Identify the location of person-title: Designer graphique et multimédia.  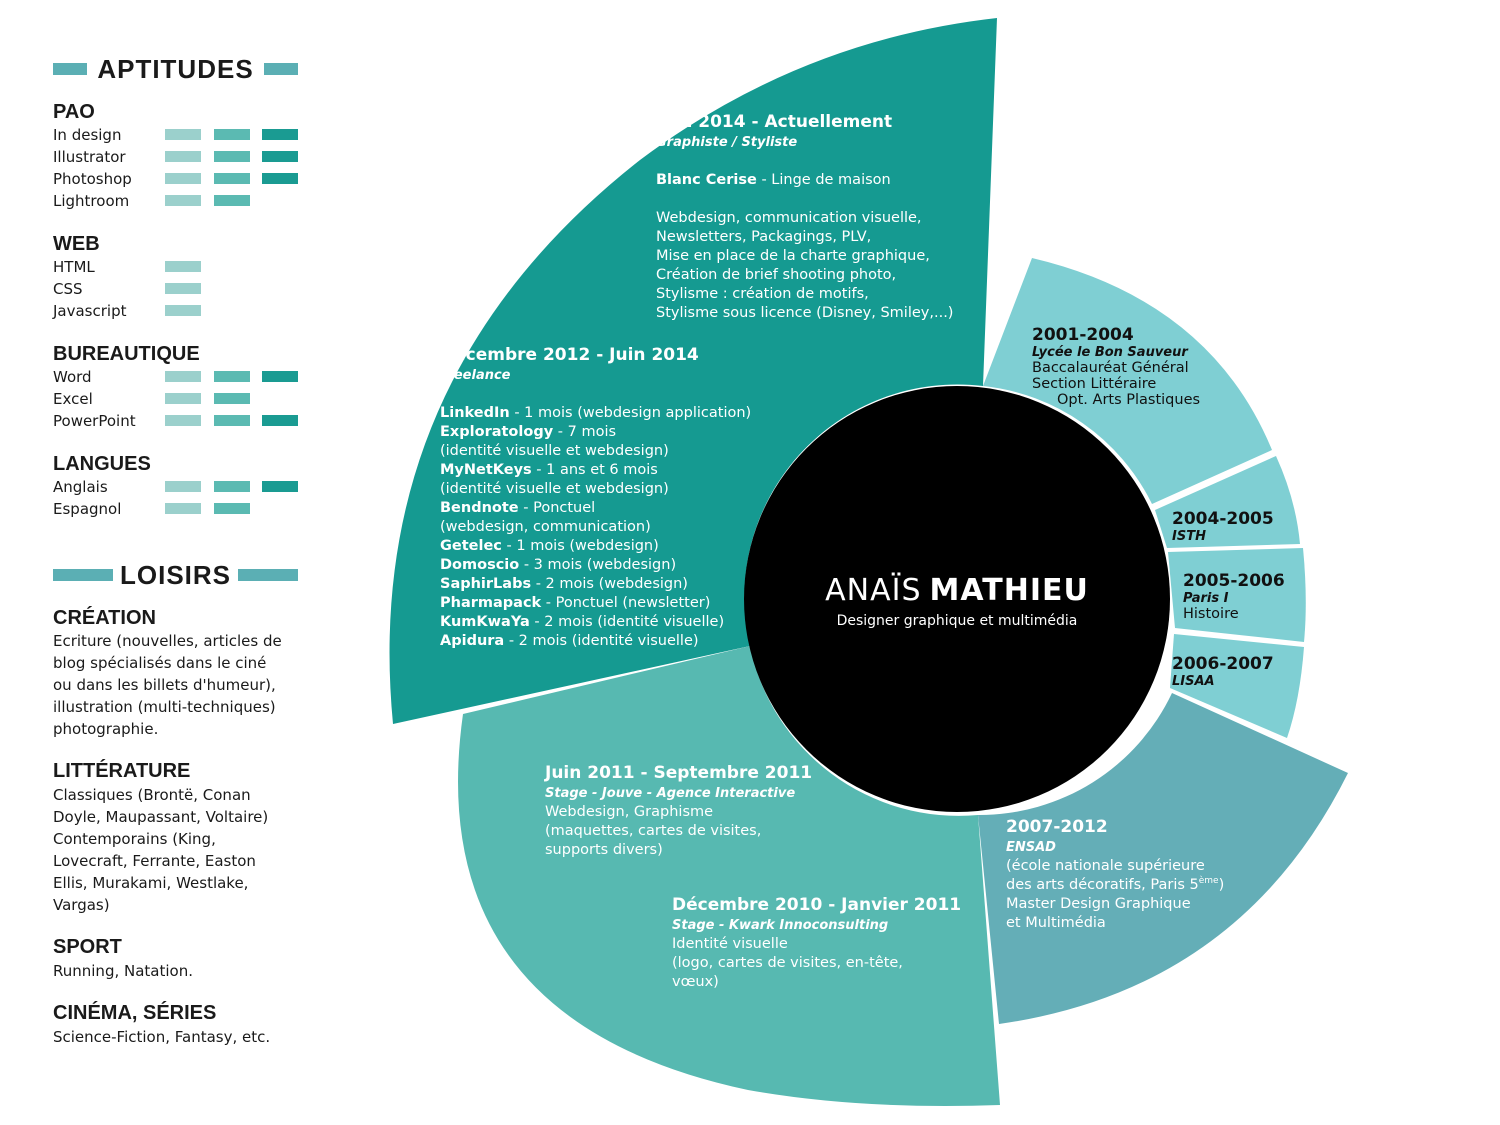
(957, 621).